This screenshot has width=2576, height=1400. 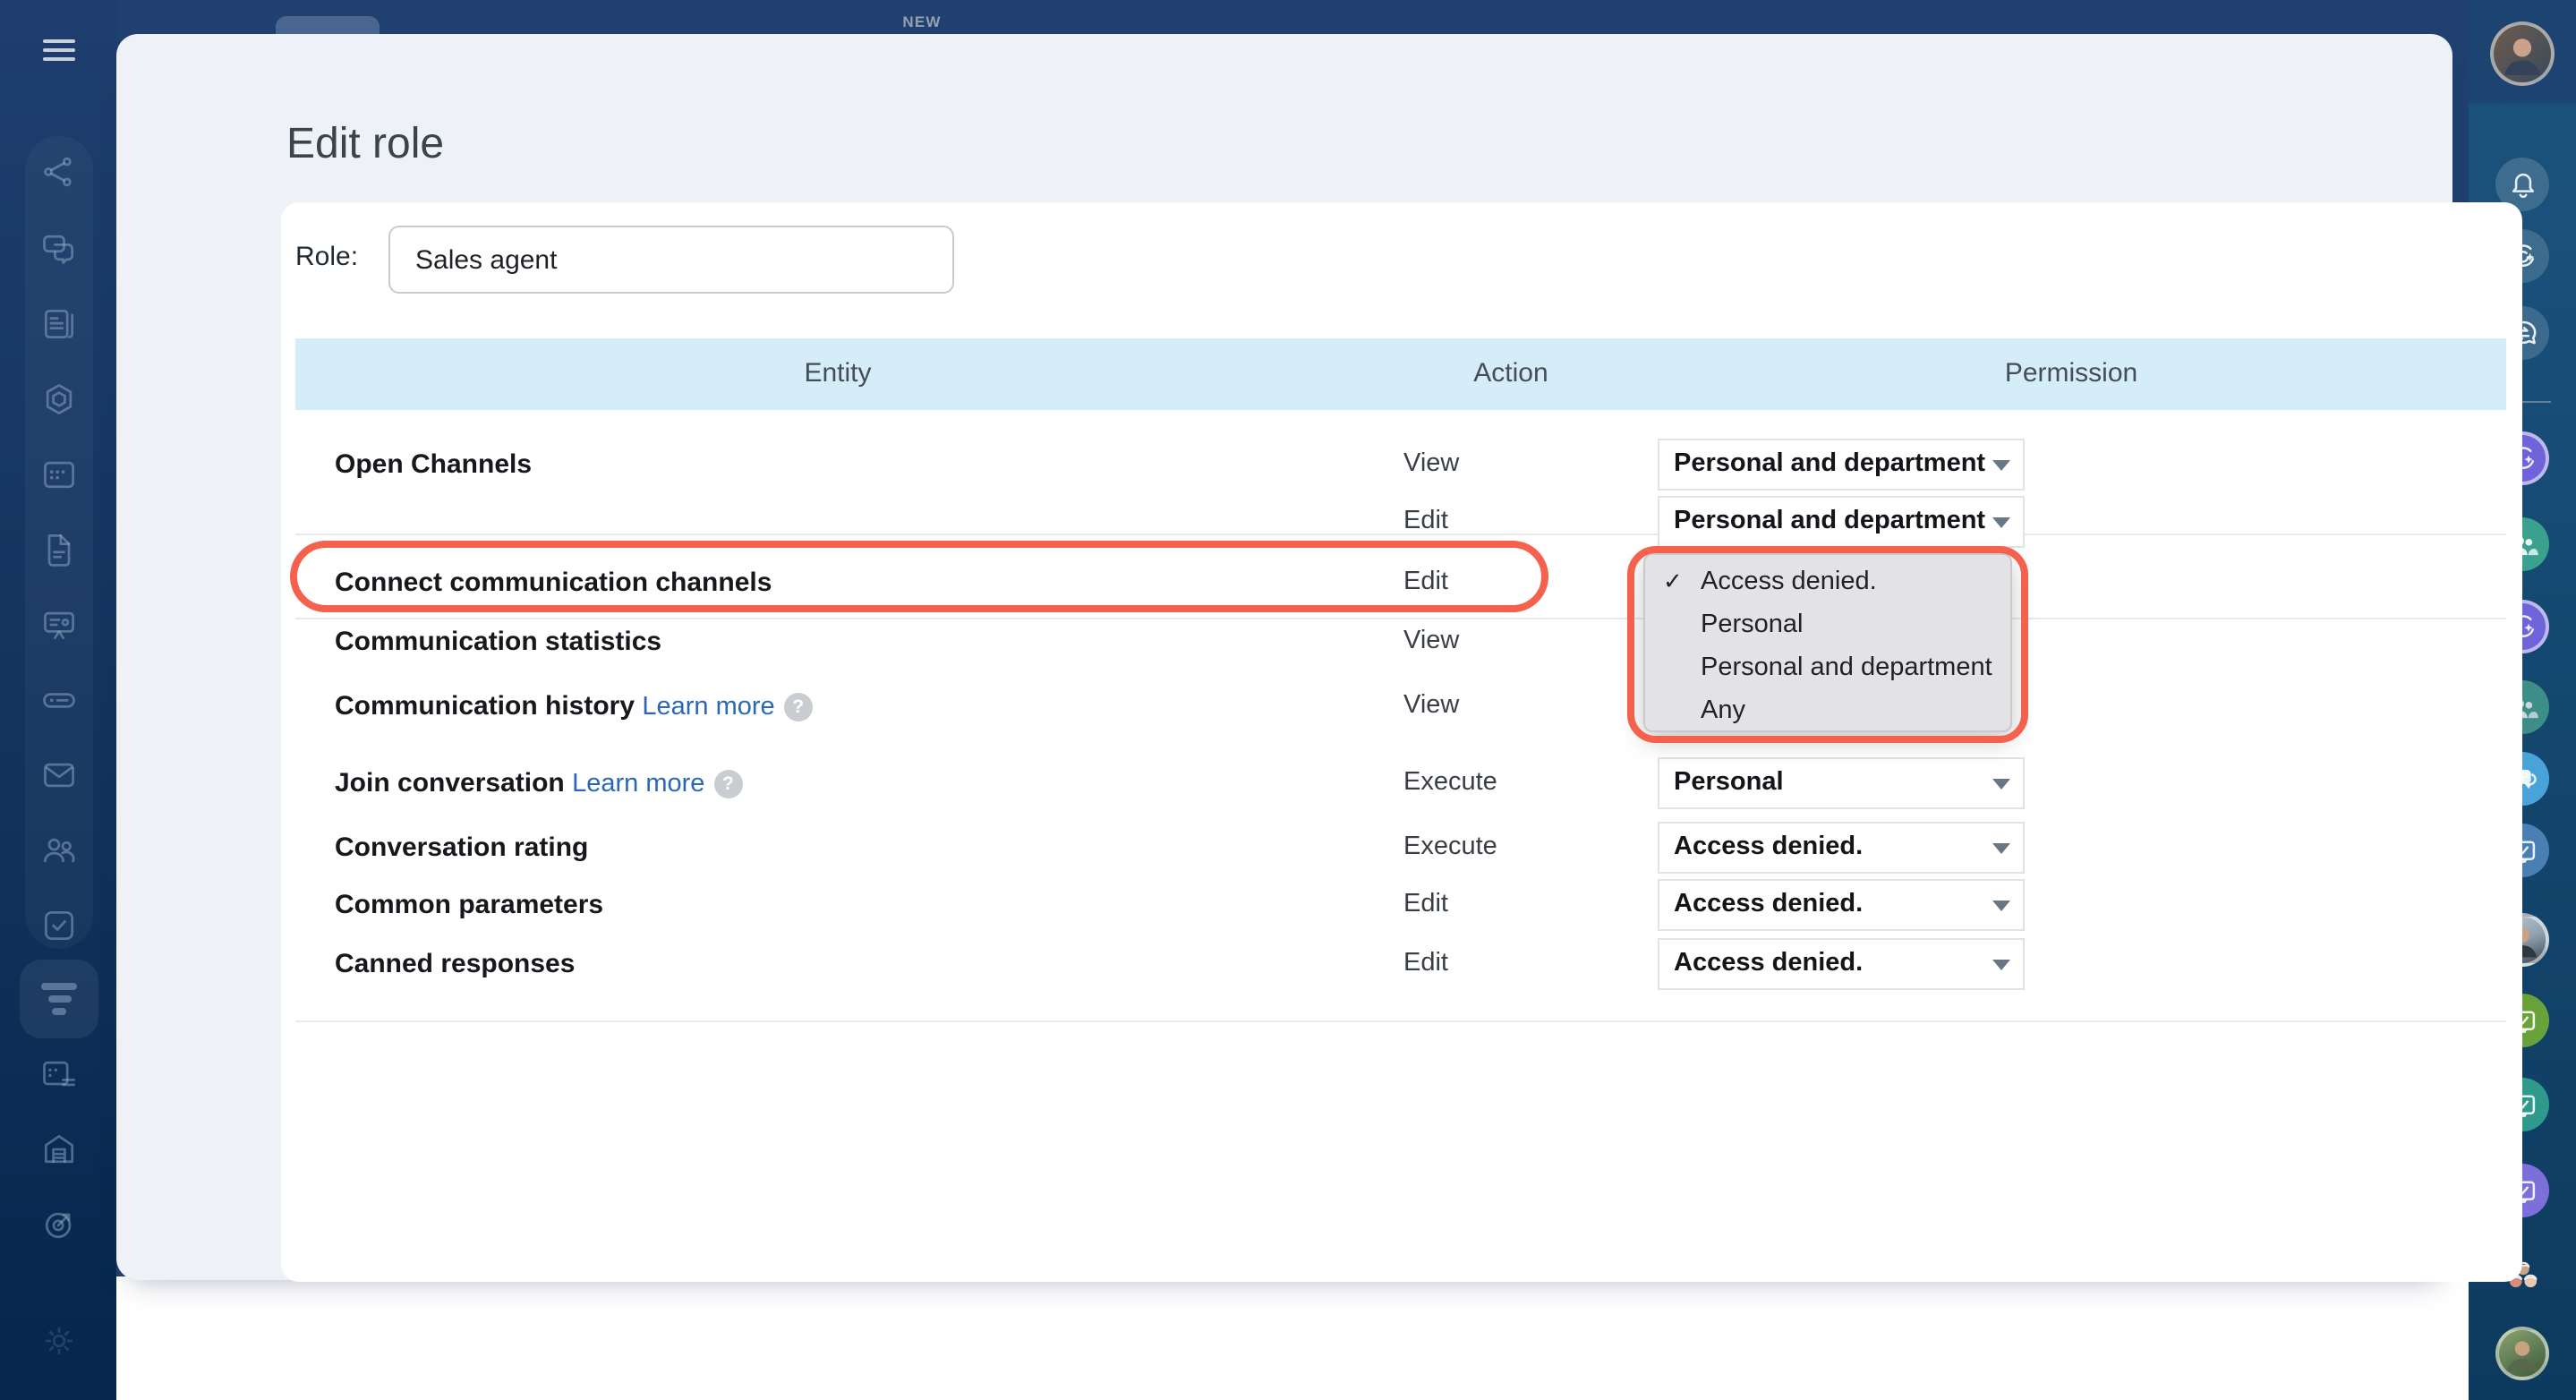 I want to click on calendar-icon, so click(x=59, y=475).